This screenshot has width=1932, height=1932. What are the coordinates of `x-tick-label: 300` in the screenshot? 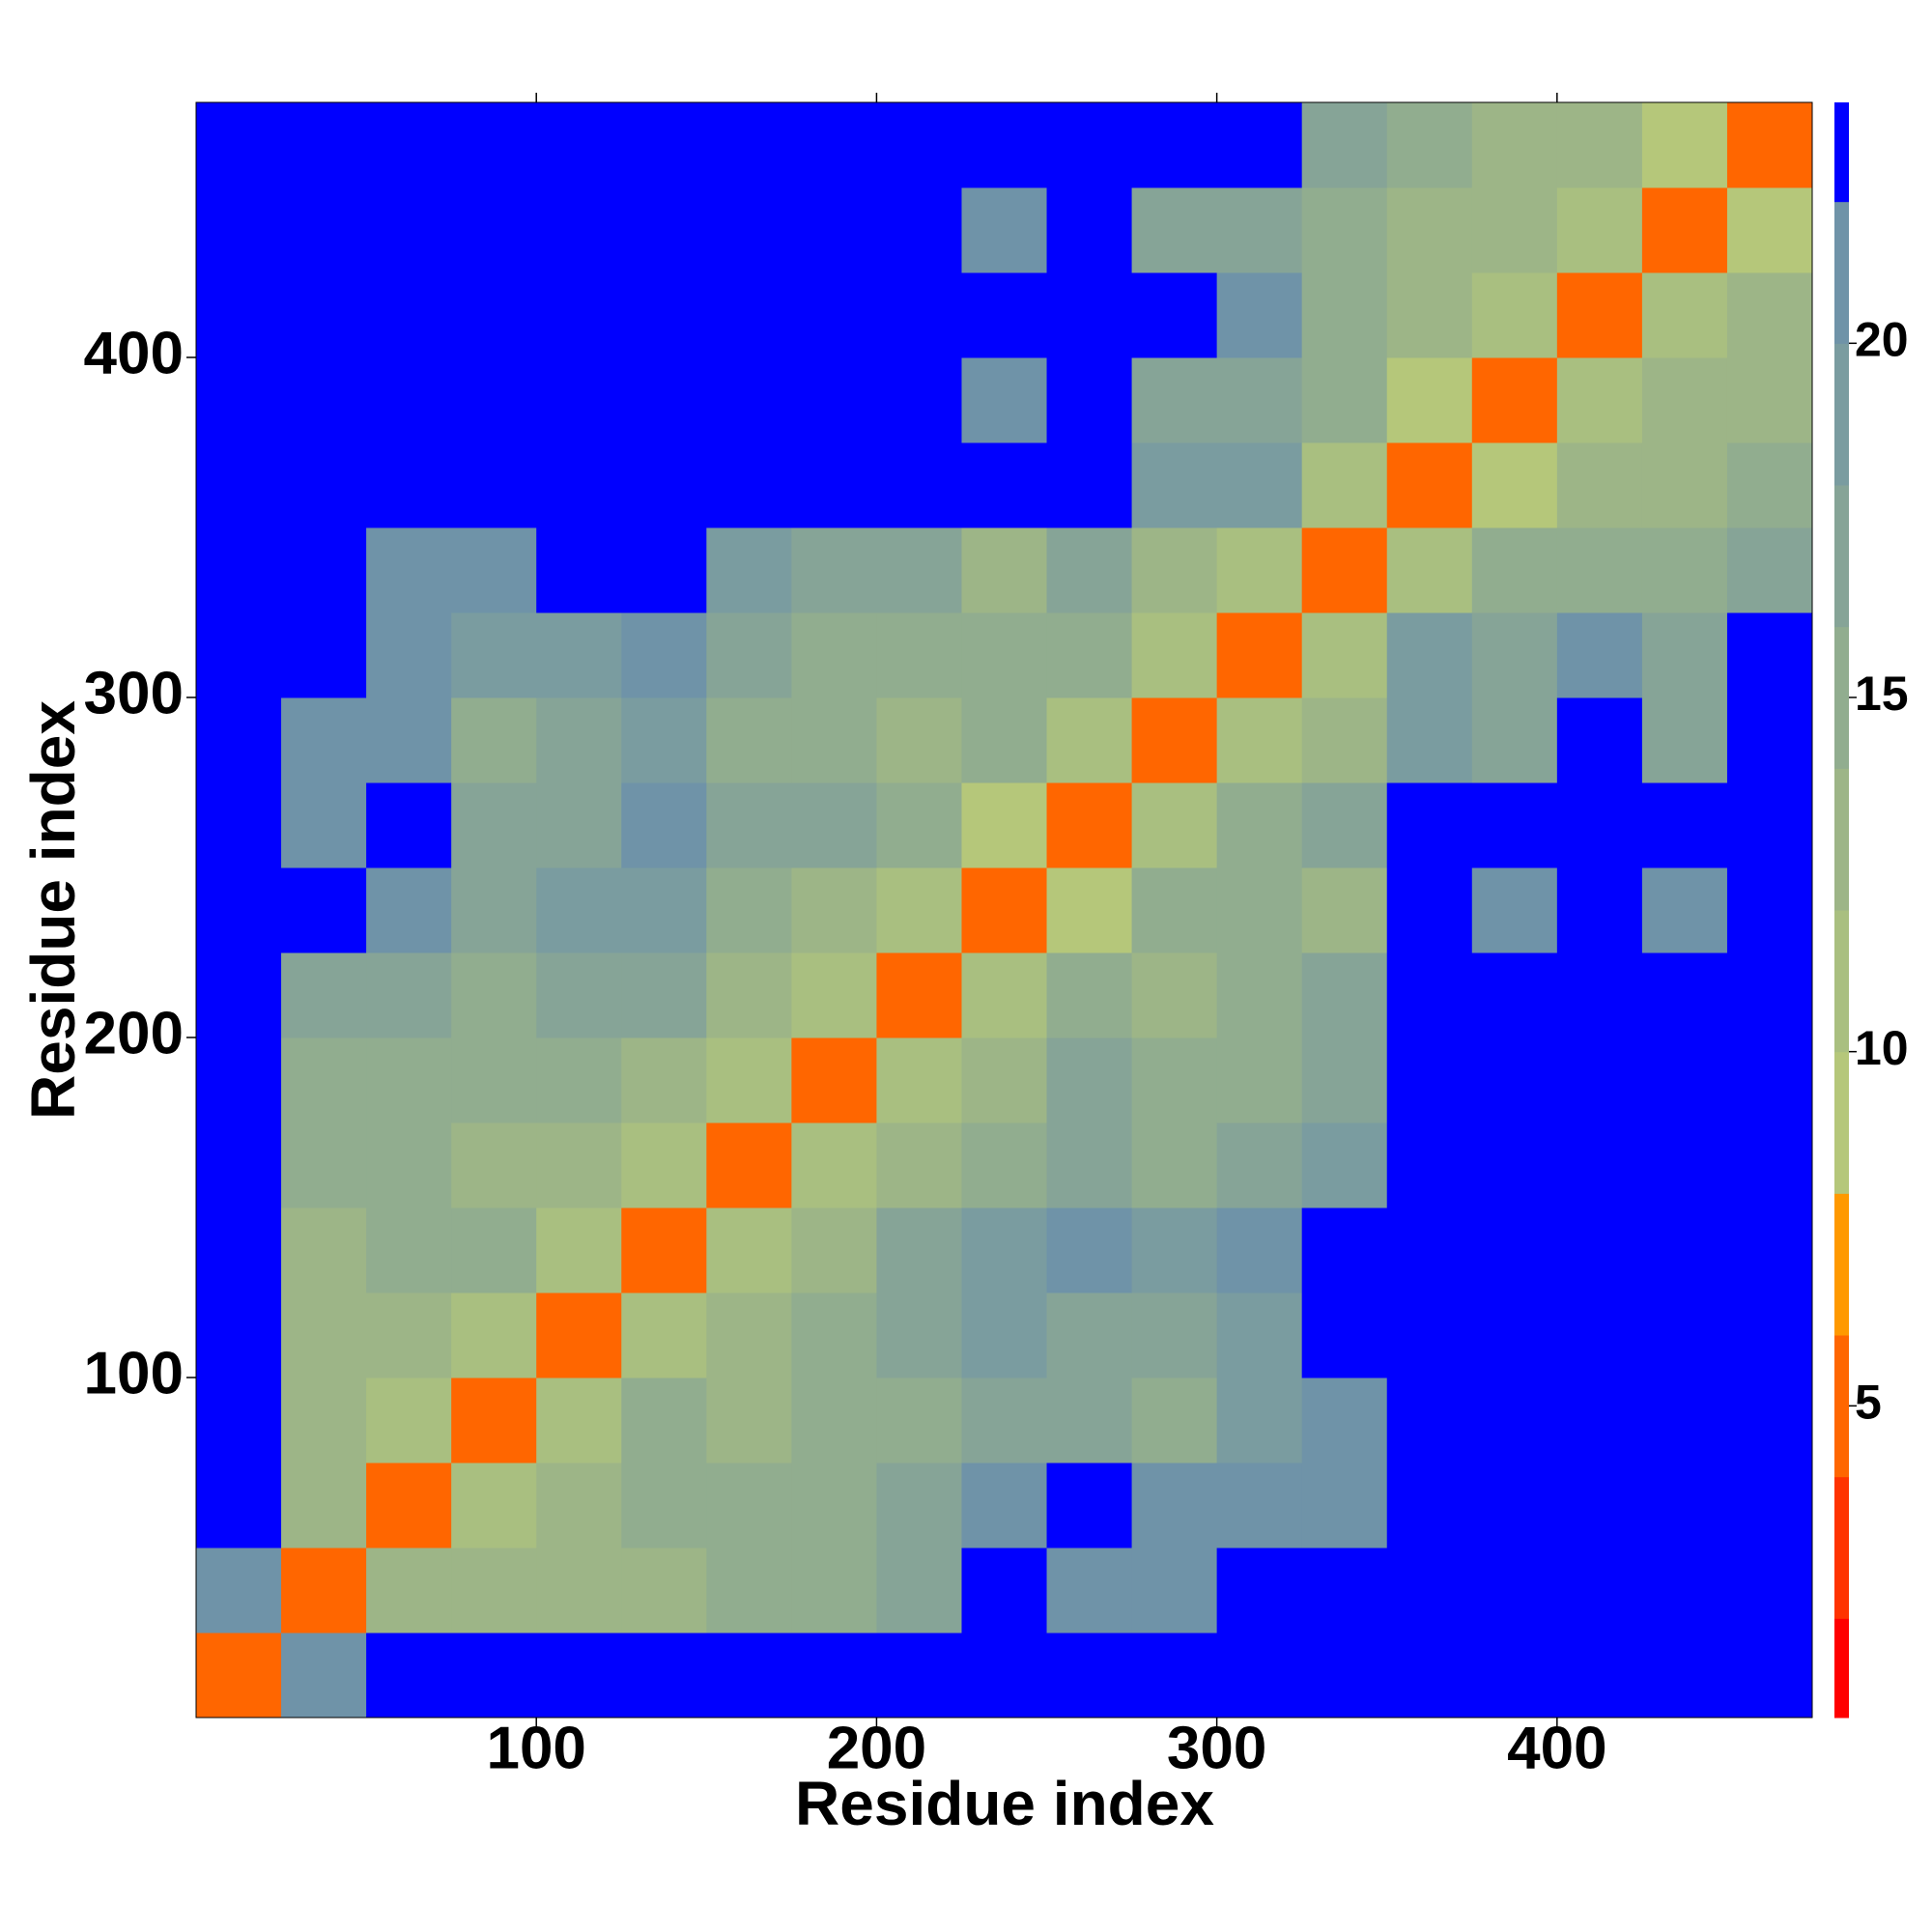 It's located at (1216, 1748).